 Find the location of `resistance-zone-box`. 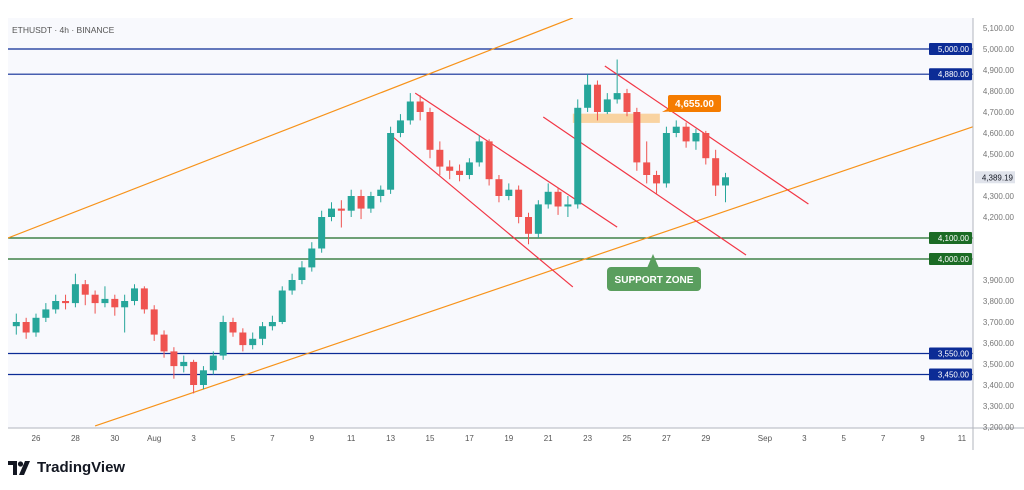

resistance-zone-box is located at coordinates (616, 118).